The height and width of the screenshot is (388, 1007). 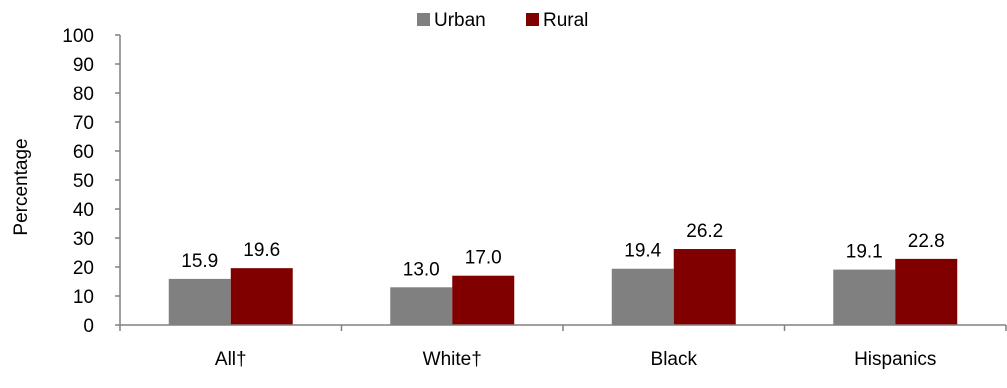 What do you see at coordinates (199, 261) in the screenshot?
I see `data-label: 15.9` at bounding box center [199, 261].